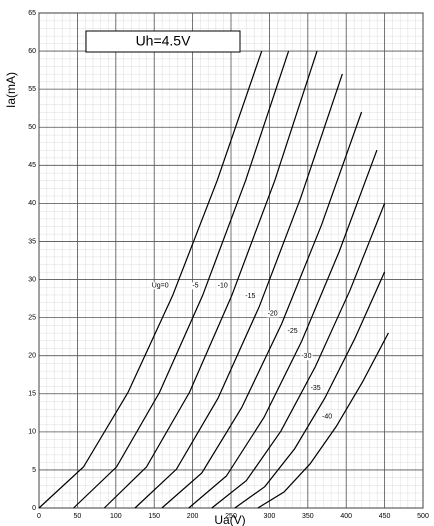 The width and height of the screenshot is (434, 526). Describe the element at coordinates (32, 165) in the screenshot. I see `y-tick-label: 45` at that location.